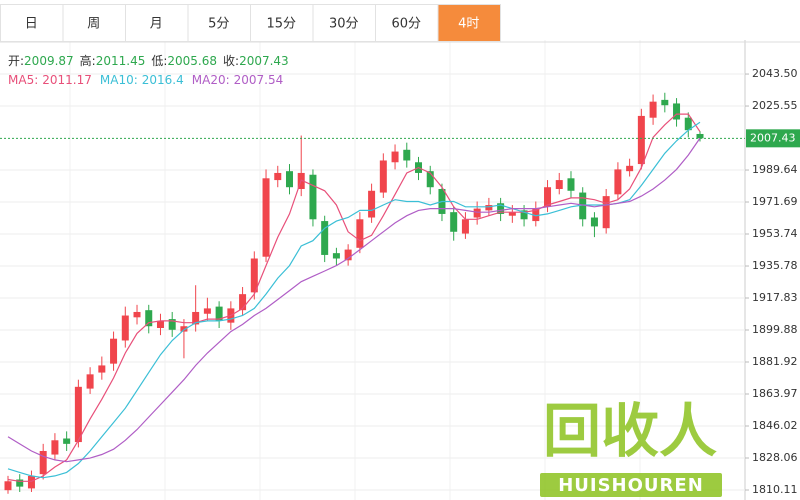 The width and height of the screenshot is (800, 500). Describe the element at coordinates (630, 431) in the screenshot. I see `watermark-title: 回收人` at that location.